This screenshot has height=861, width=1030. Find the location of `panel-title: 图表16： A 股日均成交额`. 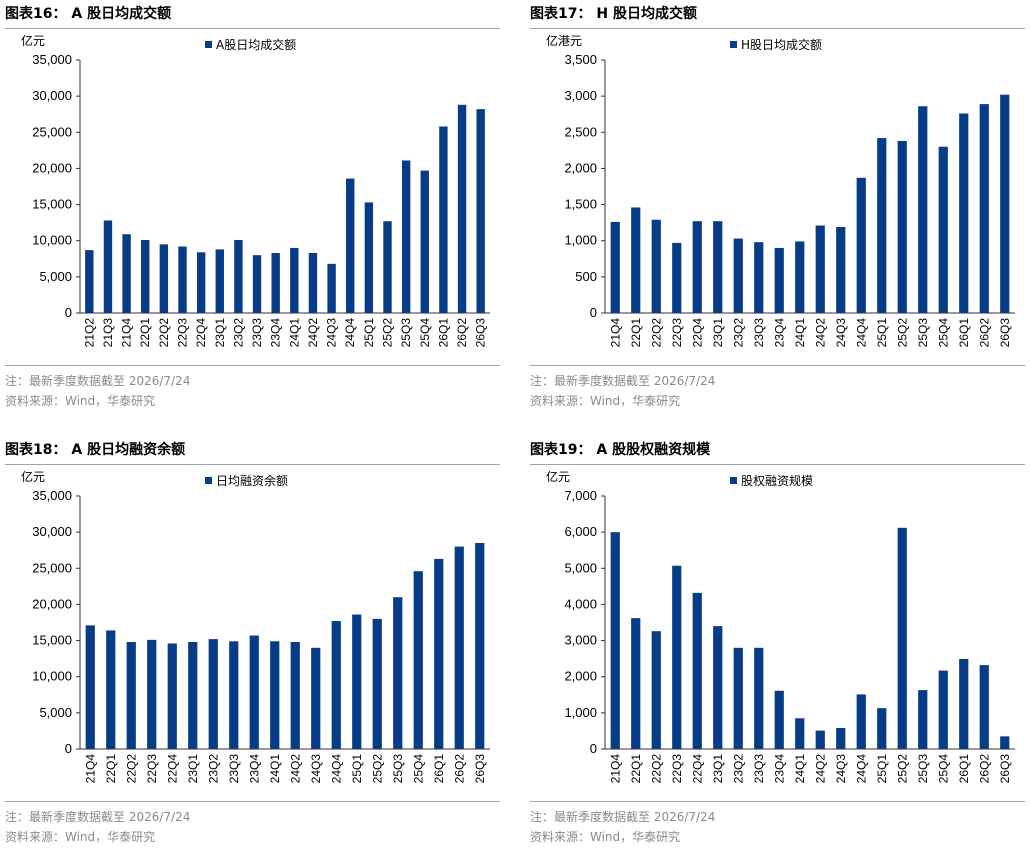

panel-title: 图表16： A 股日均成交额 is located at coordinates (88, 14).